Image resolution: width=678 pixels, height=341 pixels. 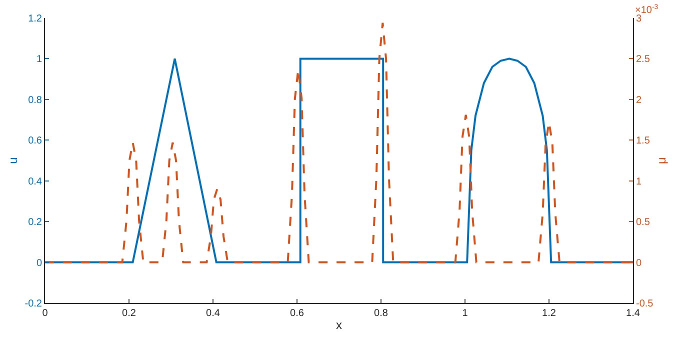 What do you see at coordinates (13, 160) in the screenshot?
I see `y-axis-title: u` at bounding box center [13, 160].